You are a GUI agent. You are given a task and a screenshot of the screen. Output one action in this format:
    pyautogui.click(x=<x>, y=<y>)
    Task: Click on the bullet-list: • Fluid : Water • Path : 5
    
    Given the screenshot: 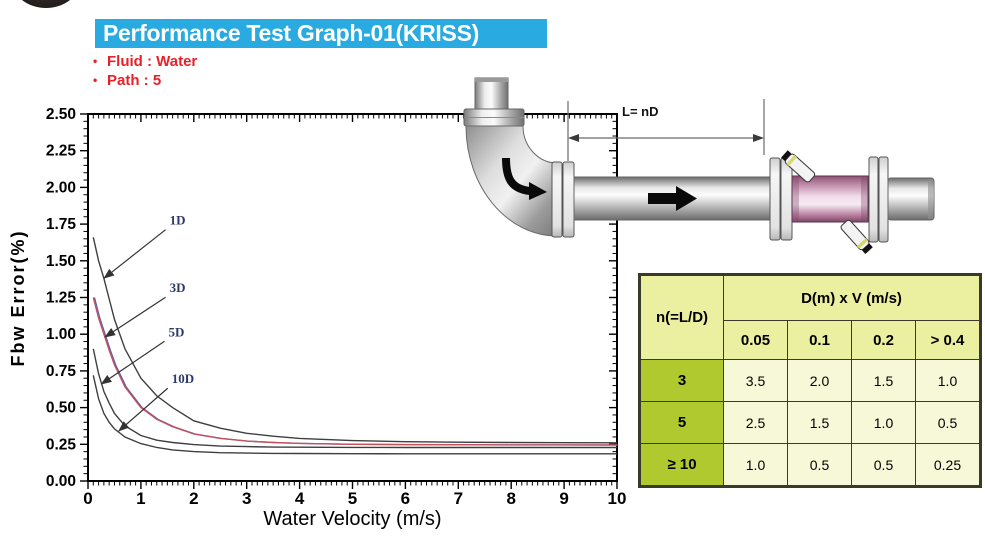 What is the action you would take?
    pyautogui.click(x=145, y=71)
    